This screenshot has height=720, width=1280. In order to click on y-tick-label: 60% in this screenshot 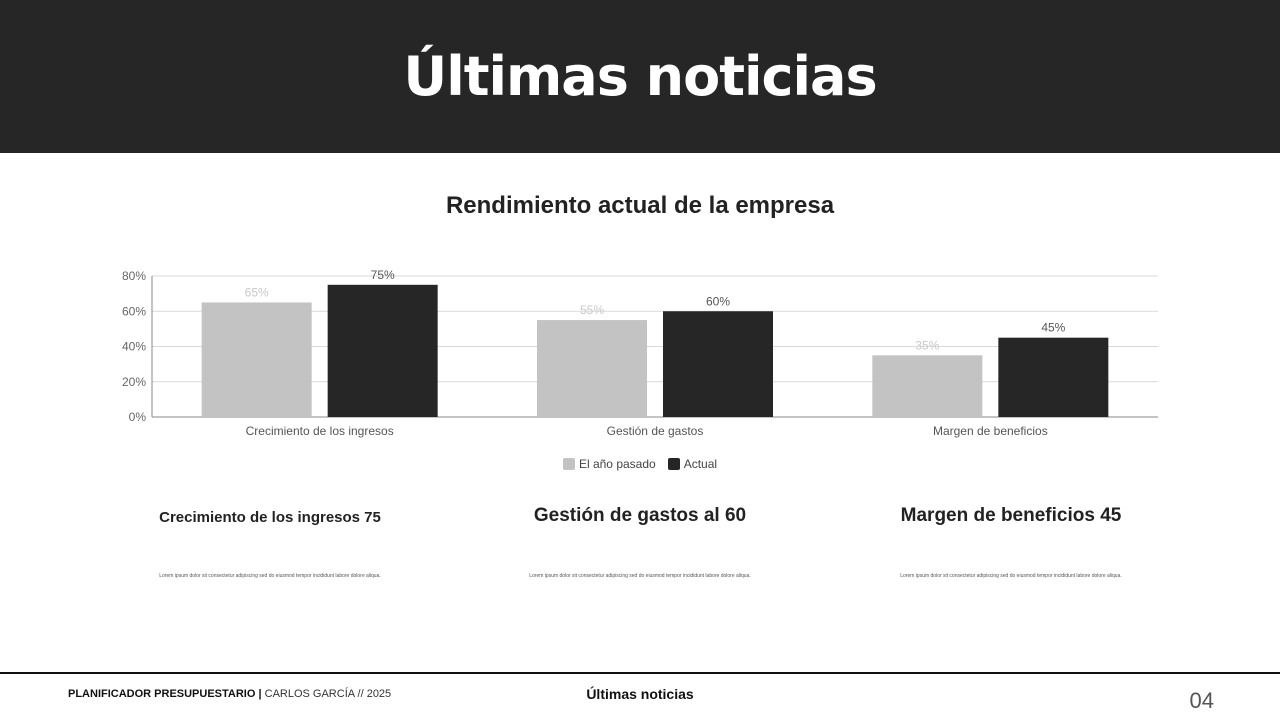, I will do `click(134, 311)`.